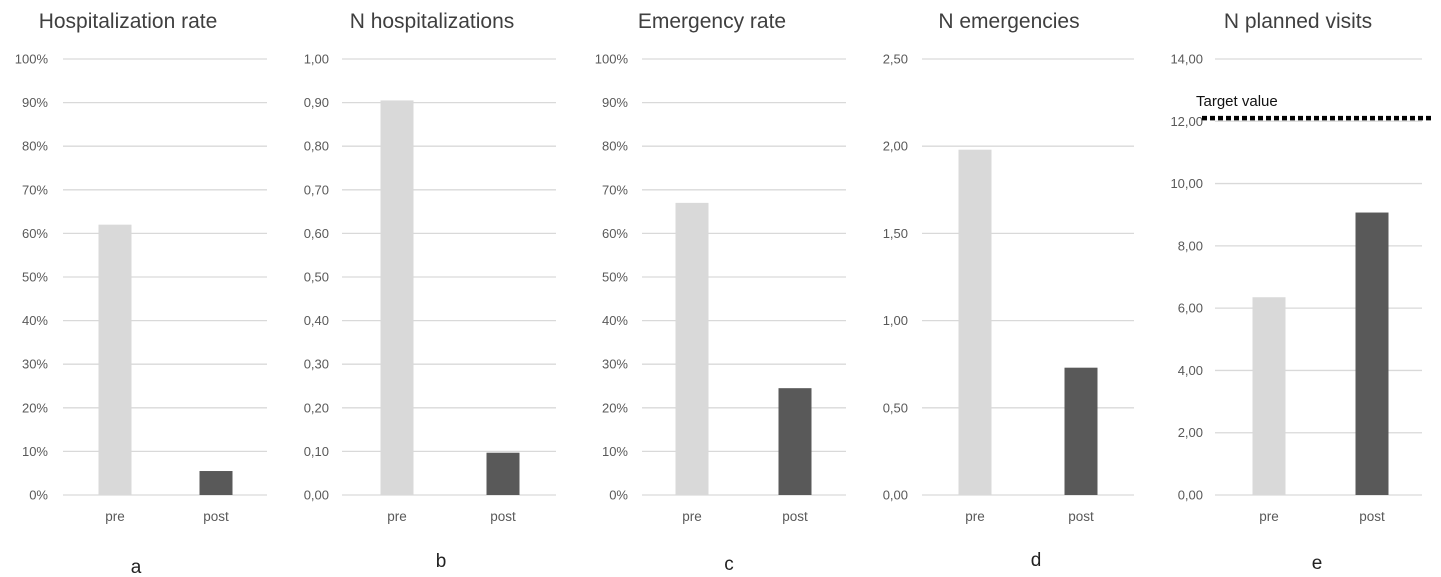 The width and height of the screenshot is (1441, 577). I want to click on target-value-label: Target value, so click(1237, 101).